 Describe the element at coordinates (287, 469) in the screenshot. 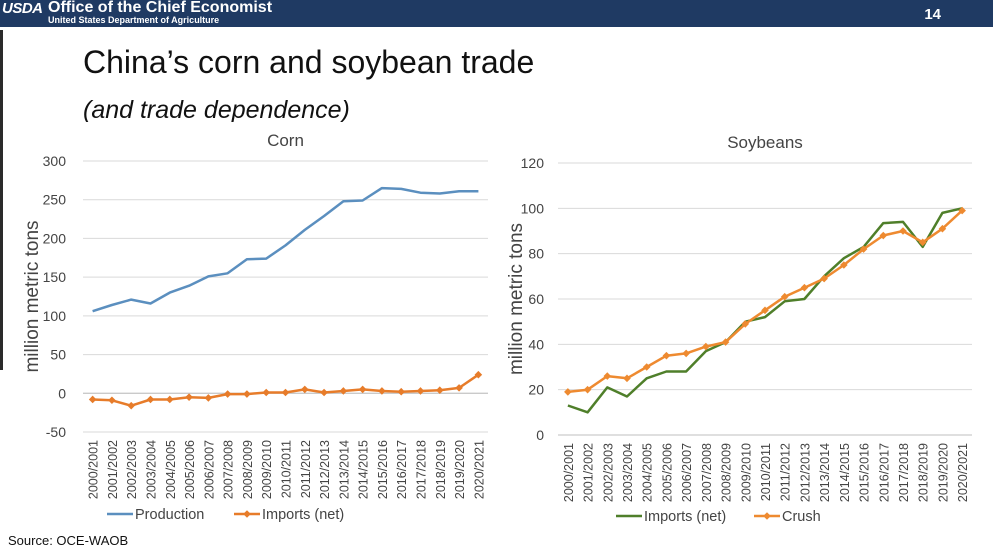

I see `corn-x-tick-label: 2010/2011` at that location.